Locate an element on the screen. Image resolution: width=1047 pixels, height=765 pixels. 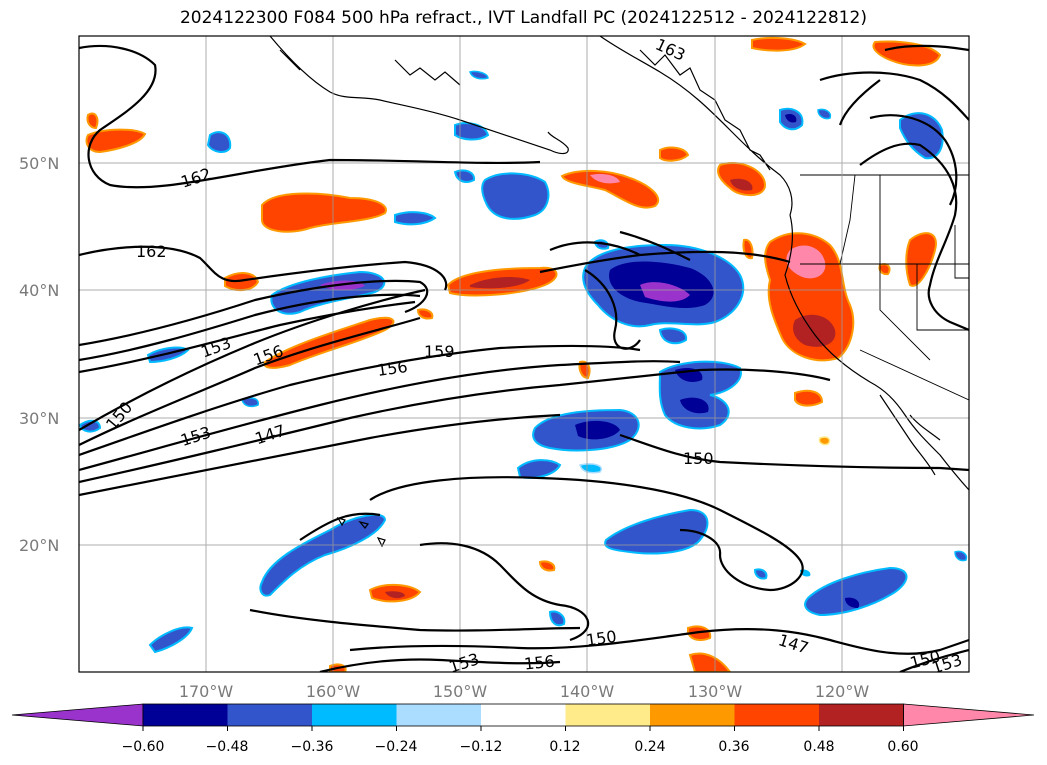
lon-label: 170°W is located at coordinates (206, 691).